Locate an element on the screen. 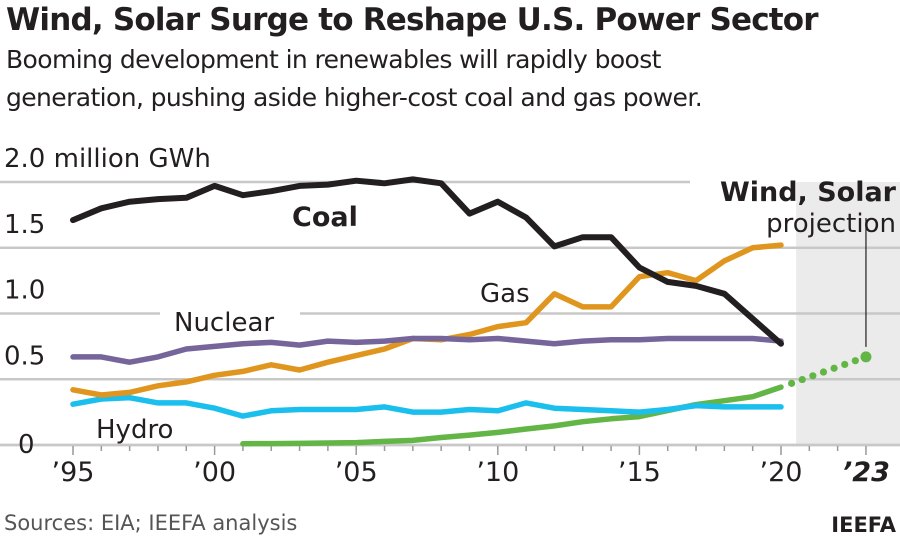 Image resolution: width=900 pixels, height=540 pixels. series-line-hydro is located at coordinates (427, 406).